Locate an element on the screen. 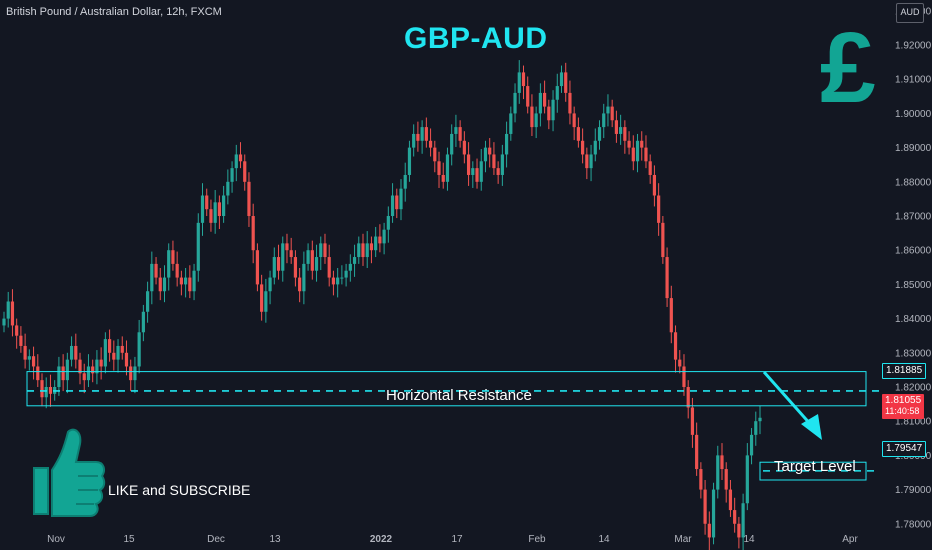 This screenshot has height=550, width=932. x-axis: Nov 15 Dec 13 2022 17 Feb 14 Mar 14 Apr is located at coordinates (452, 539).